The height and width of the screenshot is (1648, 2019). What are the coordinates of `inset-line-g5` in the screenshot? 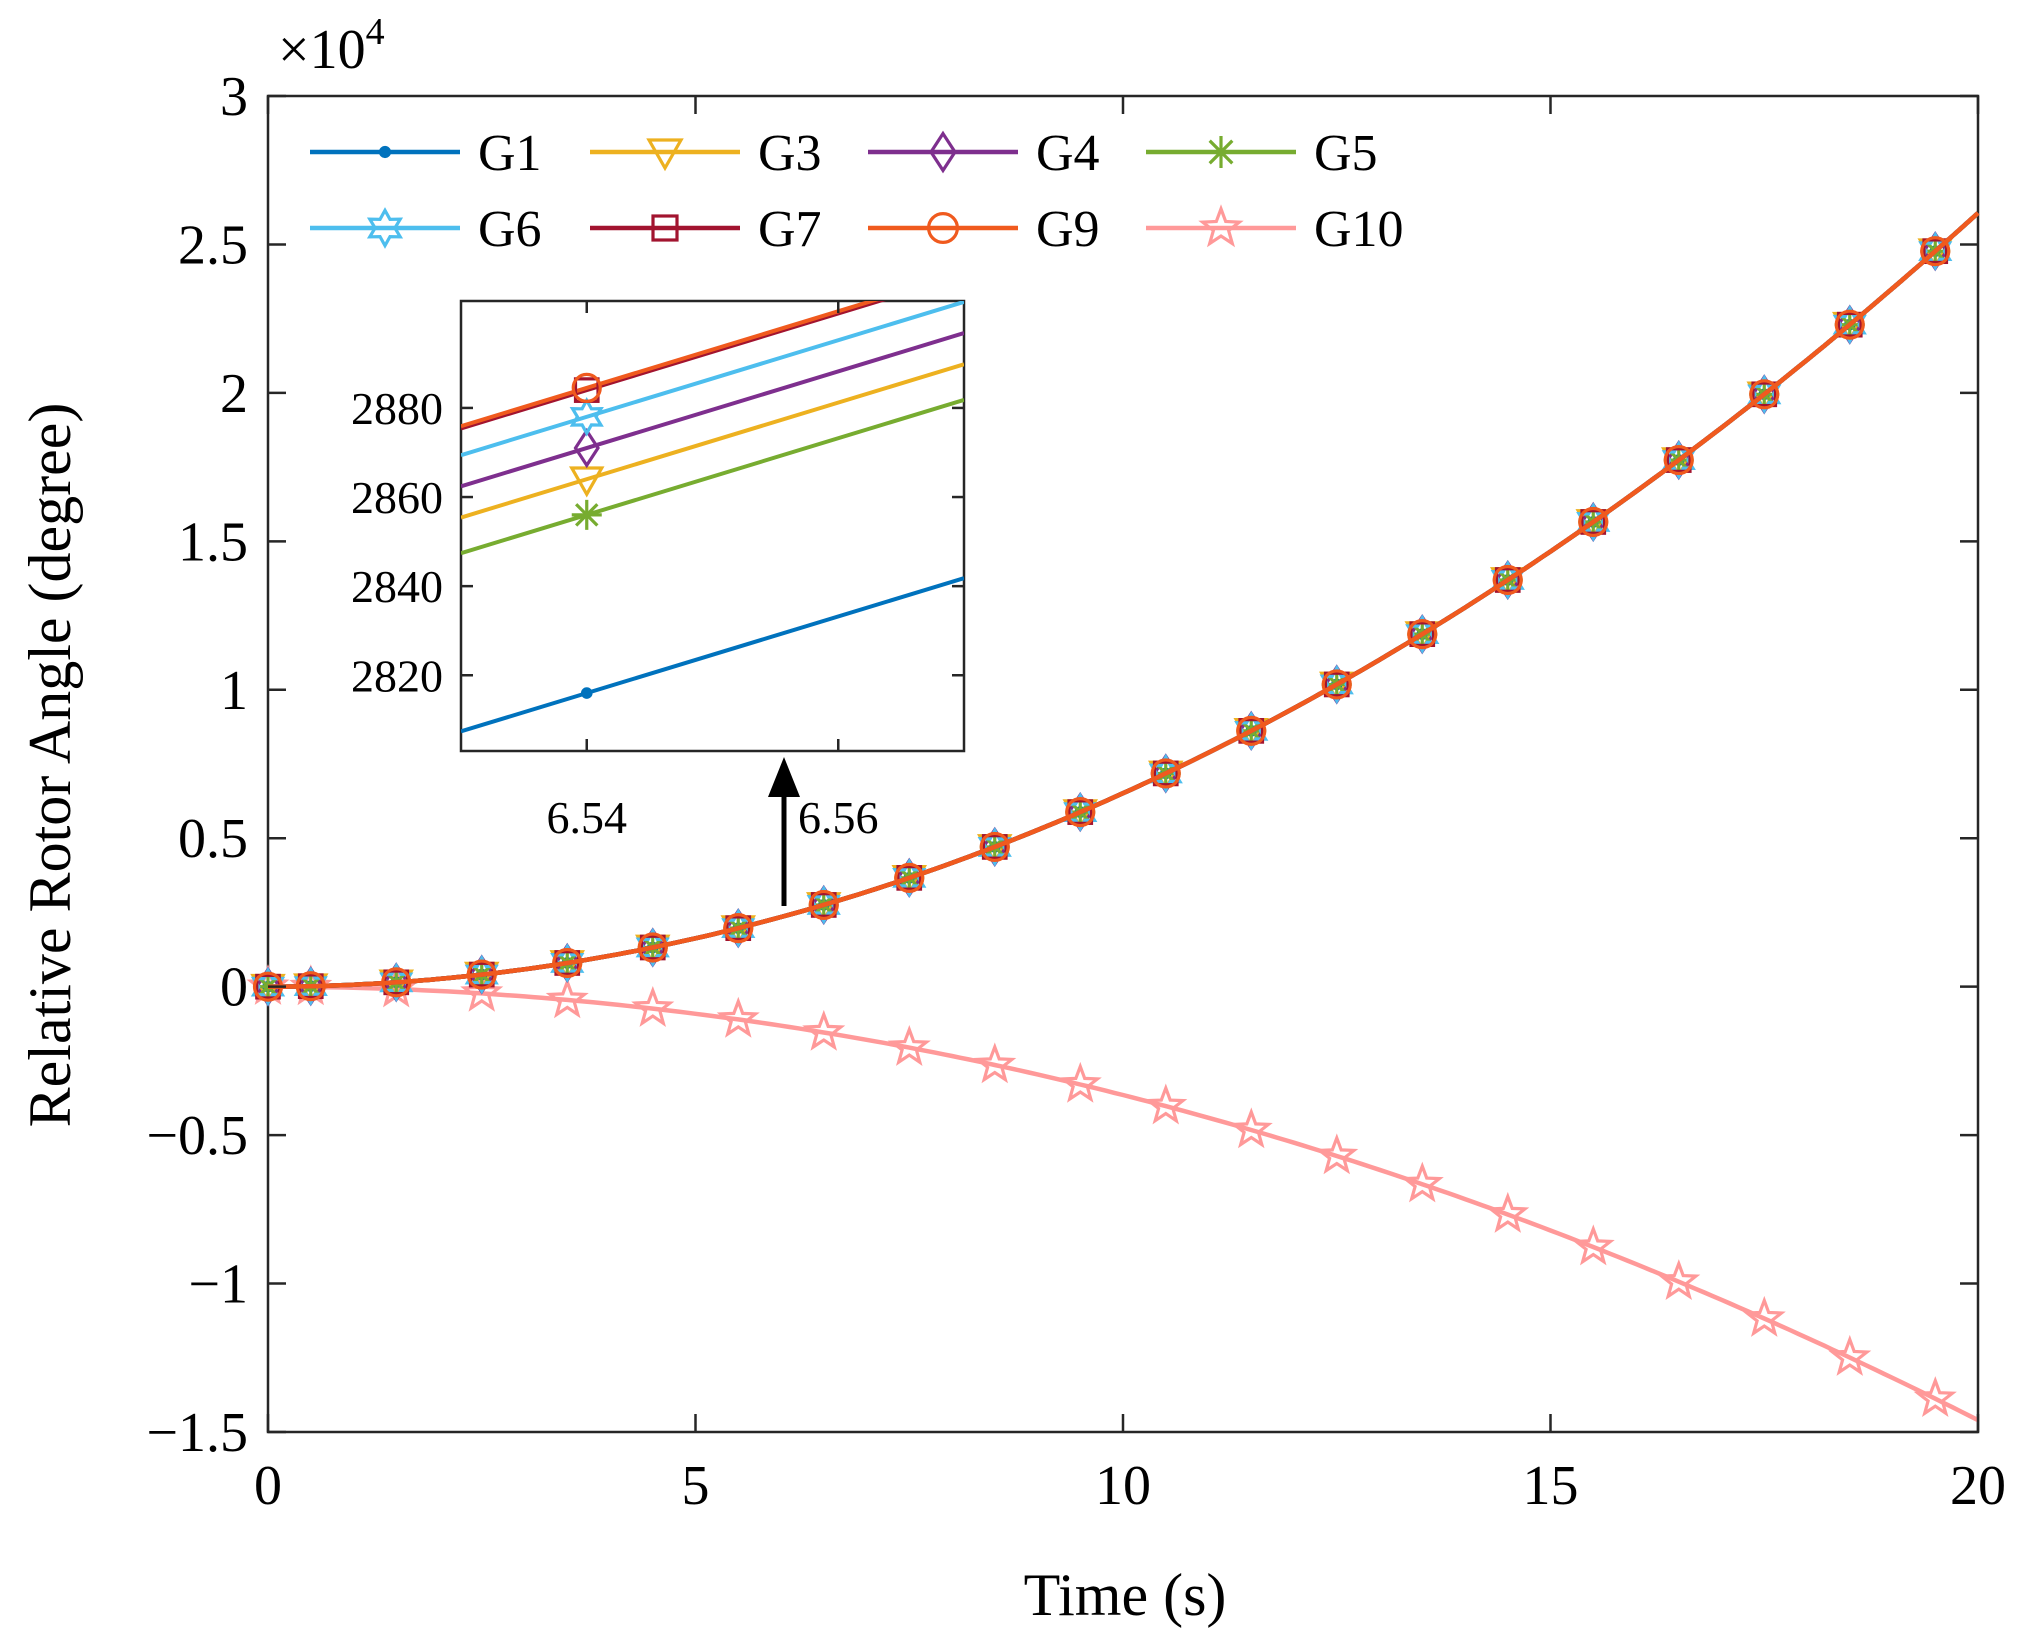 It's located at (712, 476).